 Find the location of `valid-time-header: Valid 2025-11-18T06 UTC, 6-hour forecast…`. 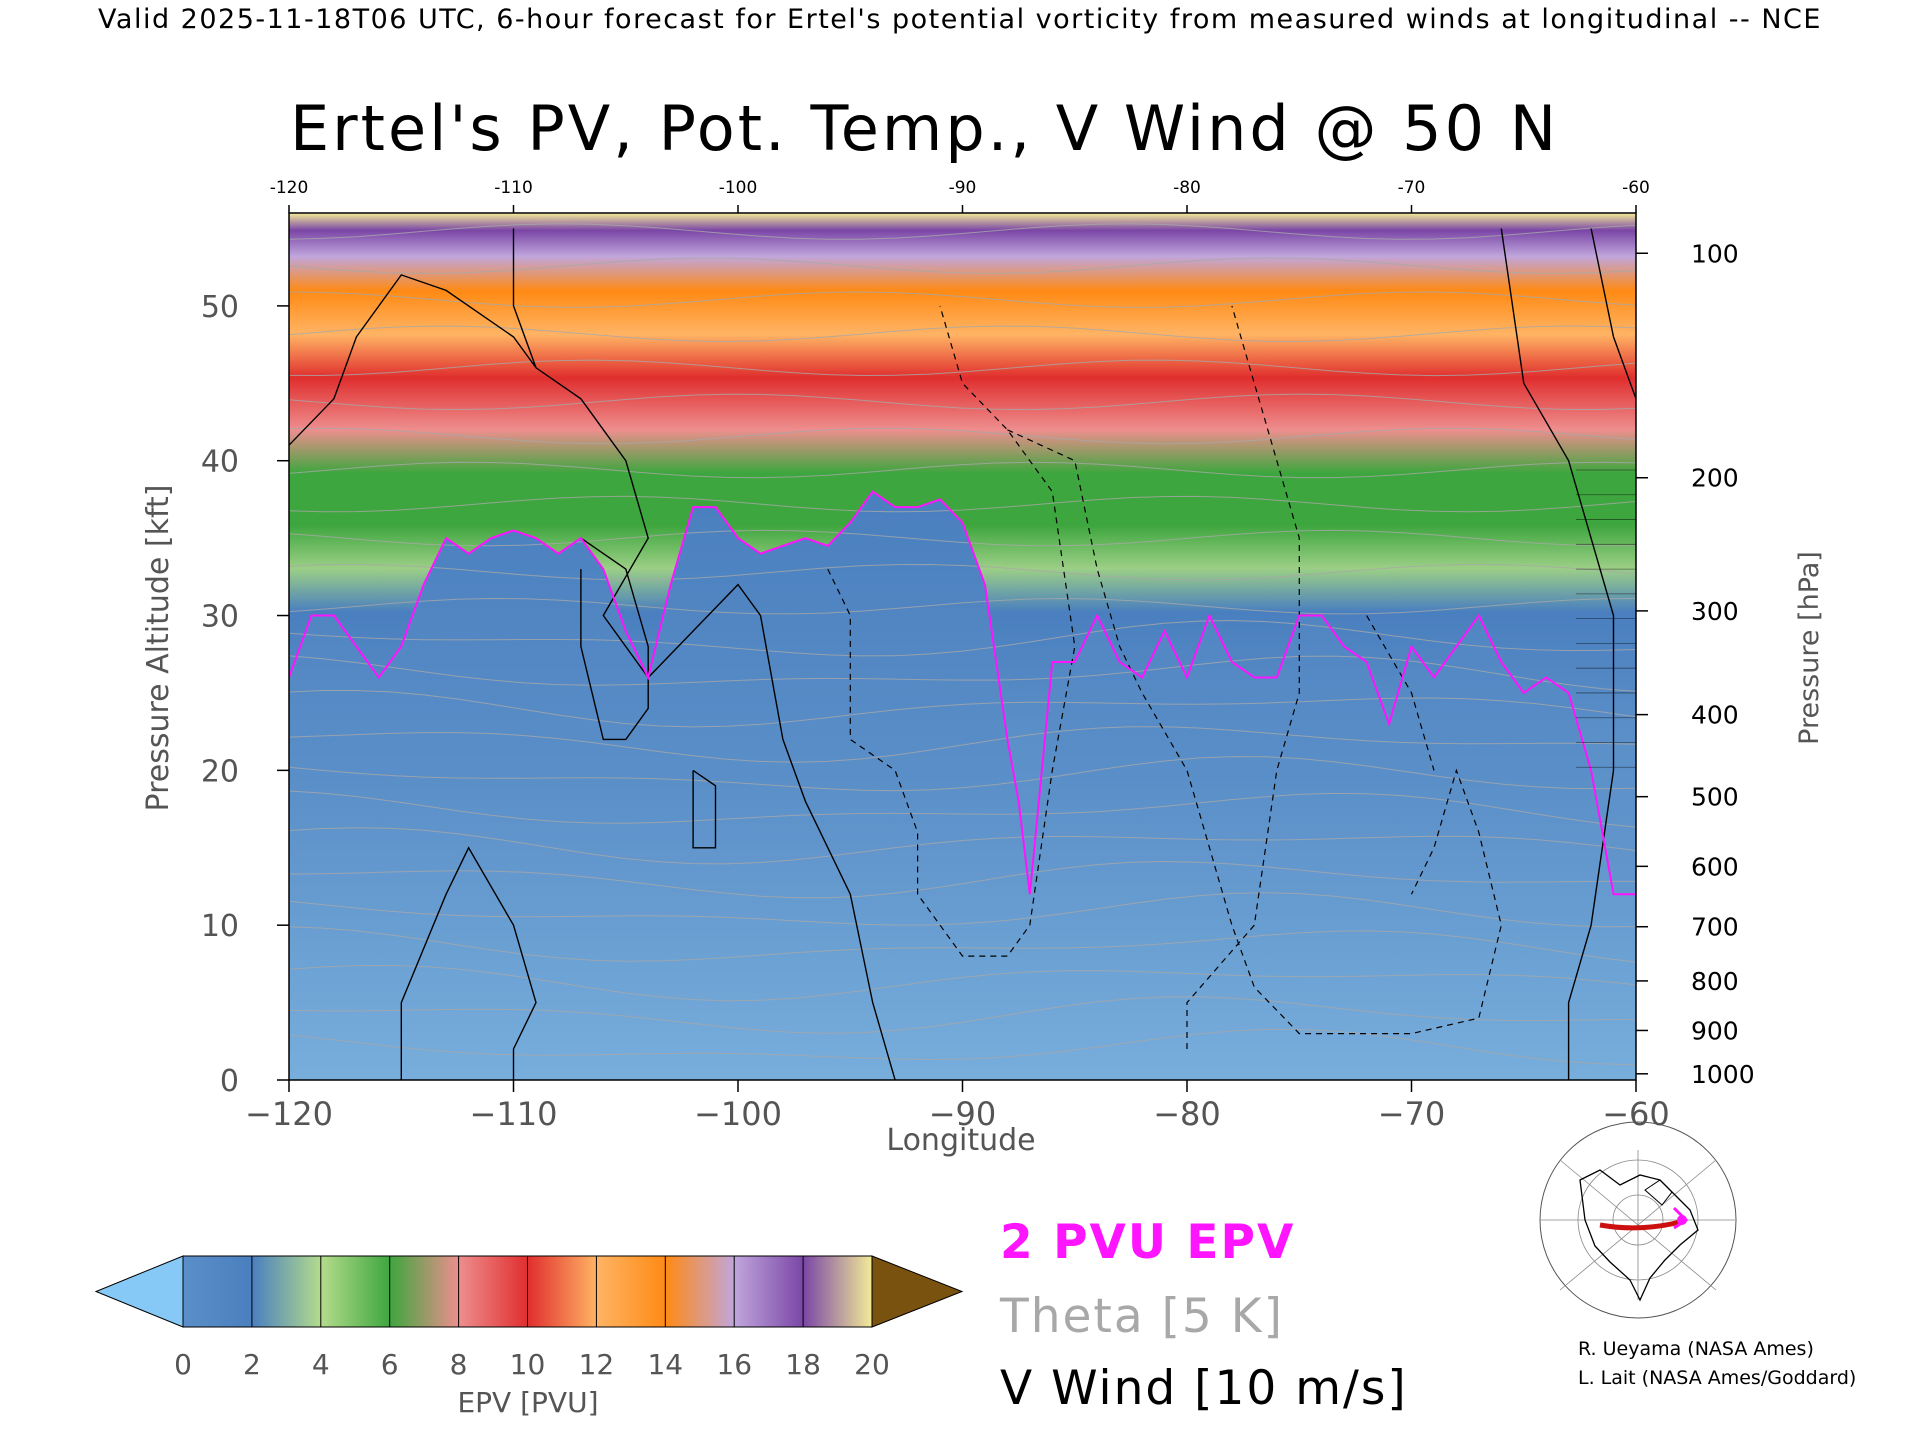

valid-time-header: Valid 2025-11-18T06 UTC, 6-hour forecast… is located at coordinates (960, 19).